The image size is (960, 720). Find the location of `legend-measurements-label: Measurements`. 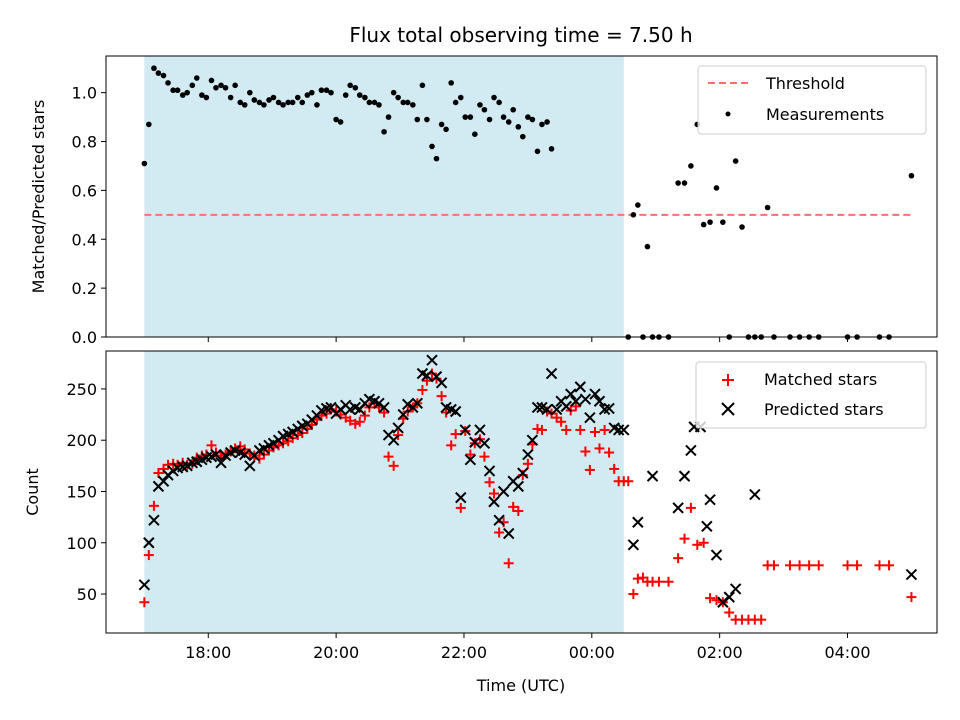

legend-measurements-label: Measurements is located at coordinates (825, 114).